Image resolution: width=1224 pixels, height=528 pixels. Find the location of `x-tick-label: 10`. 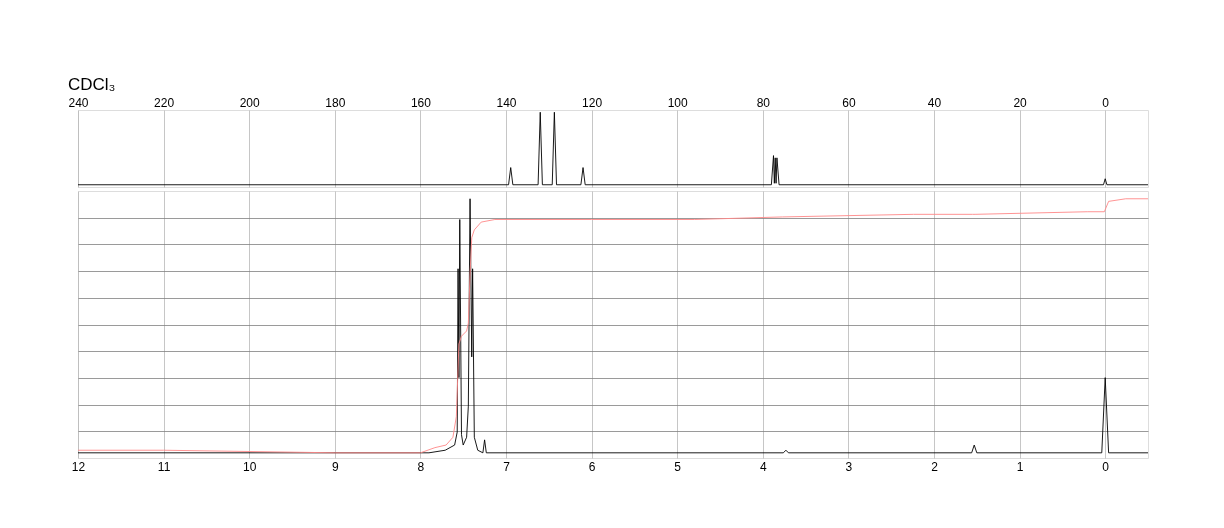

x-tick-label: 10 is located at coordinates (250, 466).